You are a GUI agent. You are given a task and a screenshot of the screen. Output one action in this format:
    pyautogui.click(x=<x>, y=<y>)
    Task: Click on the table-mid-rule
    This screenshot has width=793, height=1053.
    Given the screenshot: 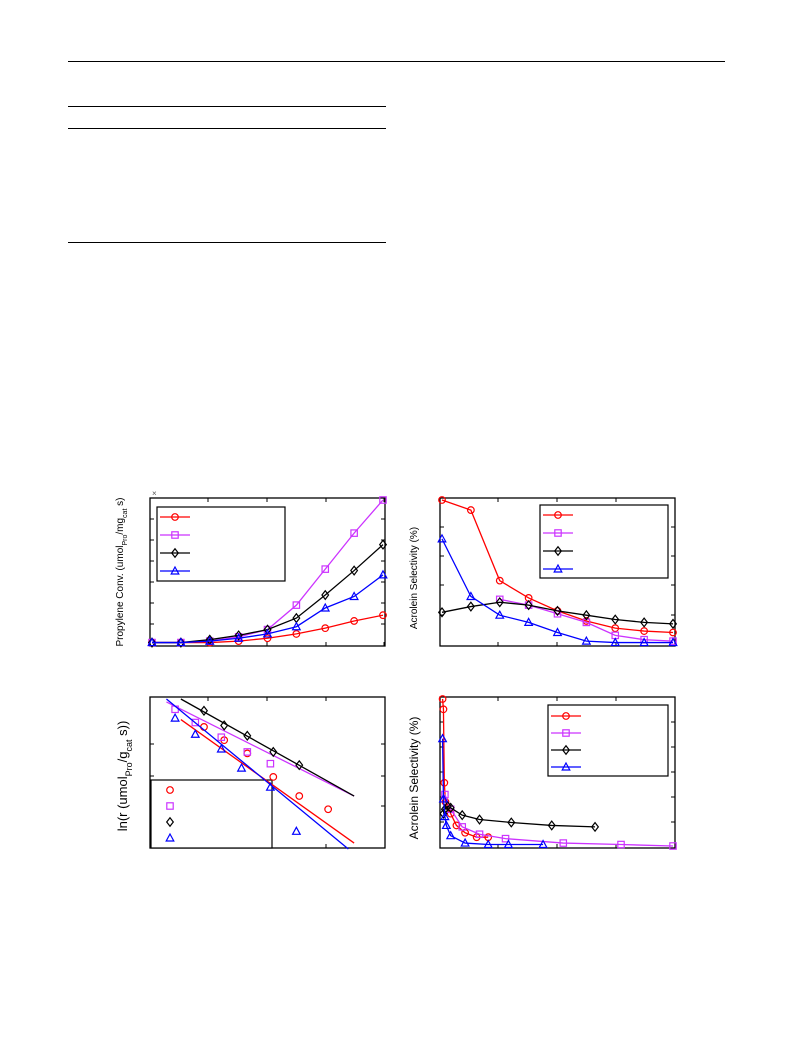 What is the action you would take?
    pyautogui.click(x=227, y=128)
    